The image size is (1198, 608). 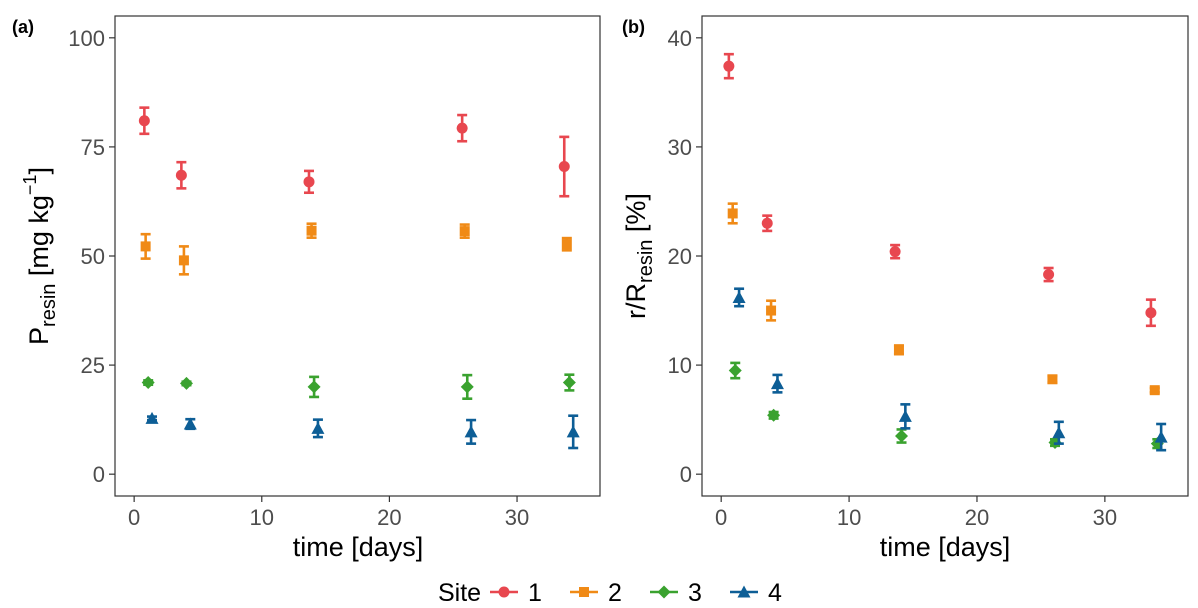 What do you see at coordinates (636, 301) in the screenshot?
I see `panel-b-ylabel-main: r/R` at bounding box center [636, 301].